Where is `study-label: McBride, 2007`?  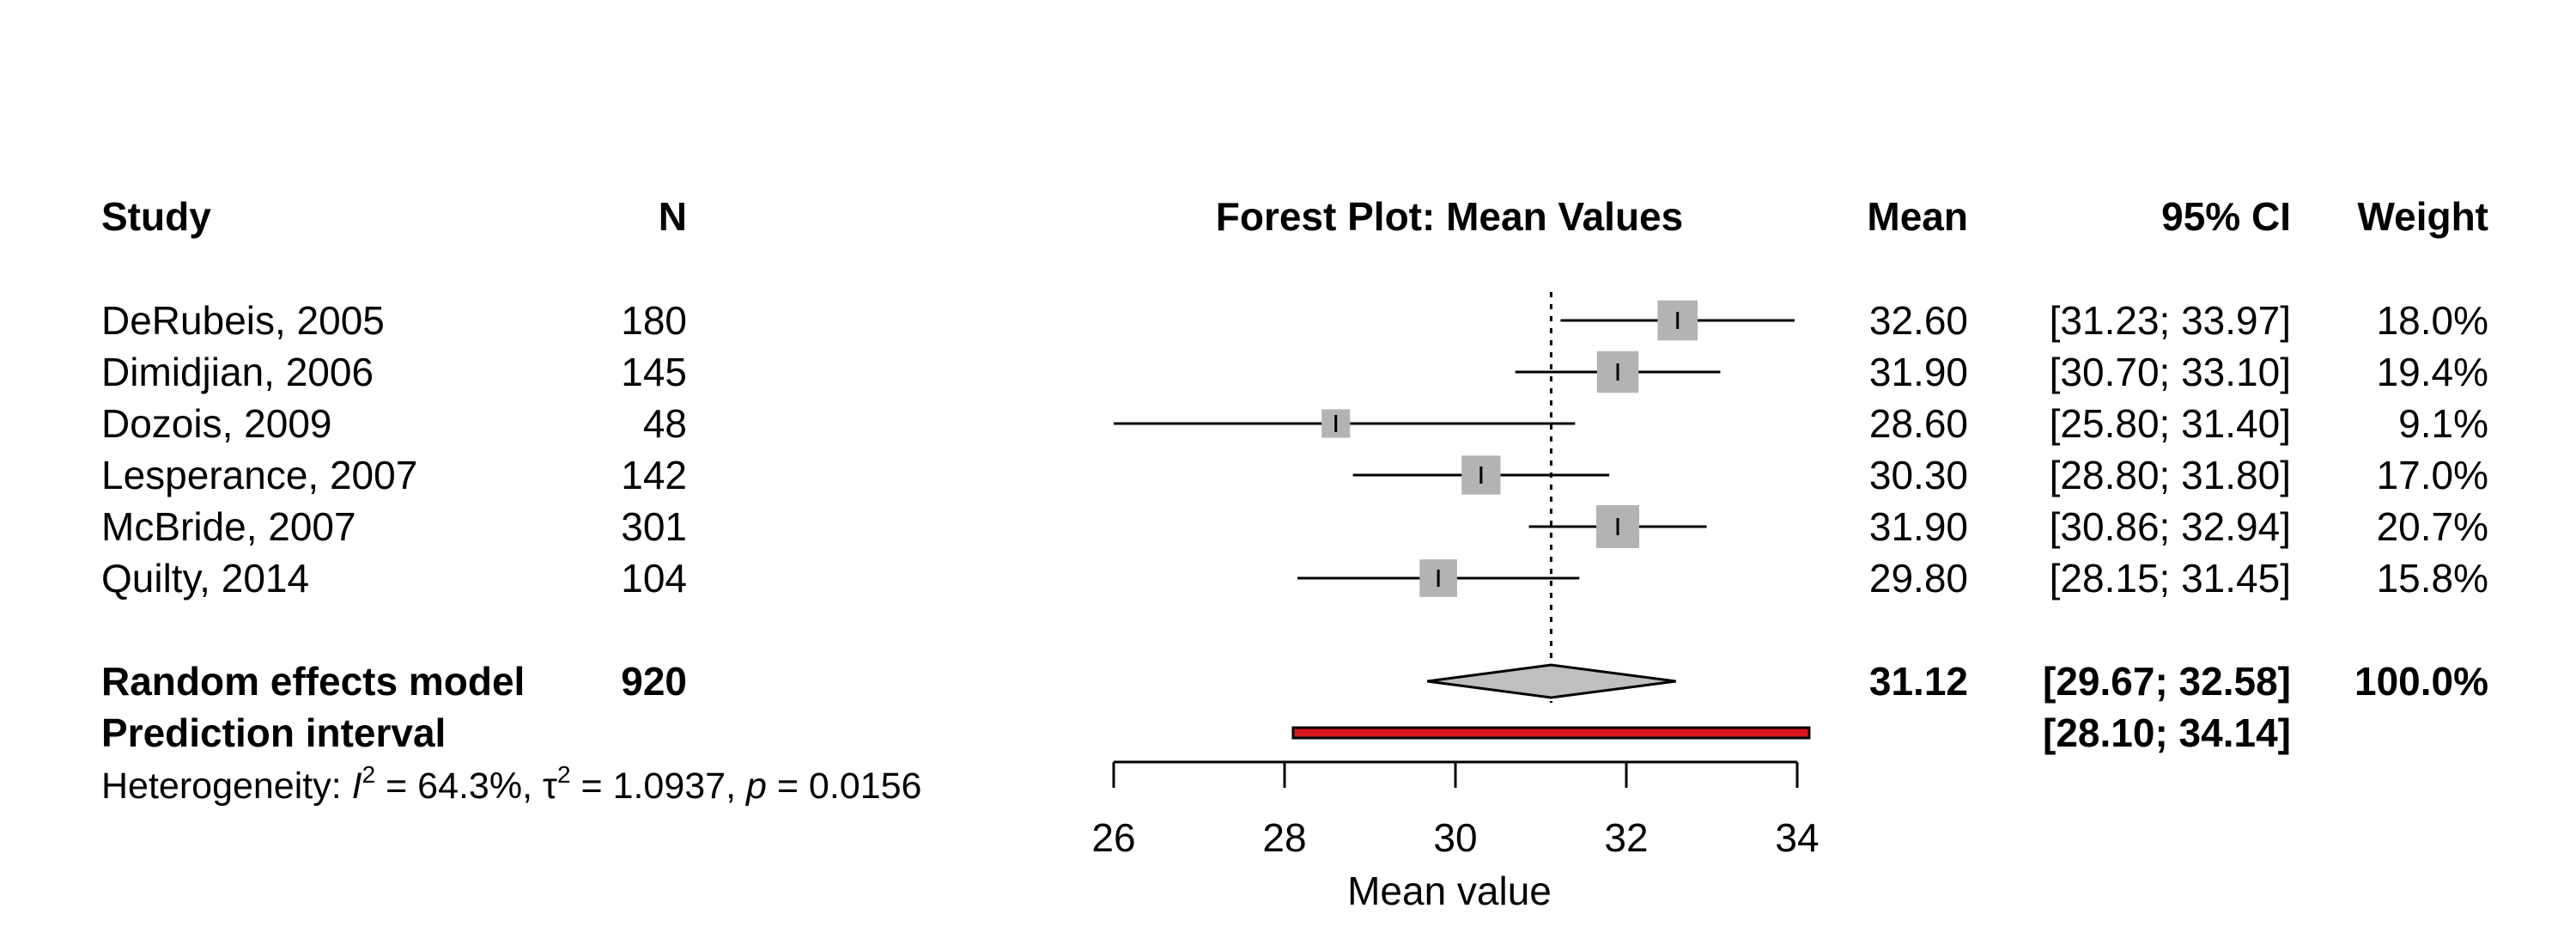
study-label: McBride, 2007 is located at coordinates (229, 526).